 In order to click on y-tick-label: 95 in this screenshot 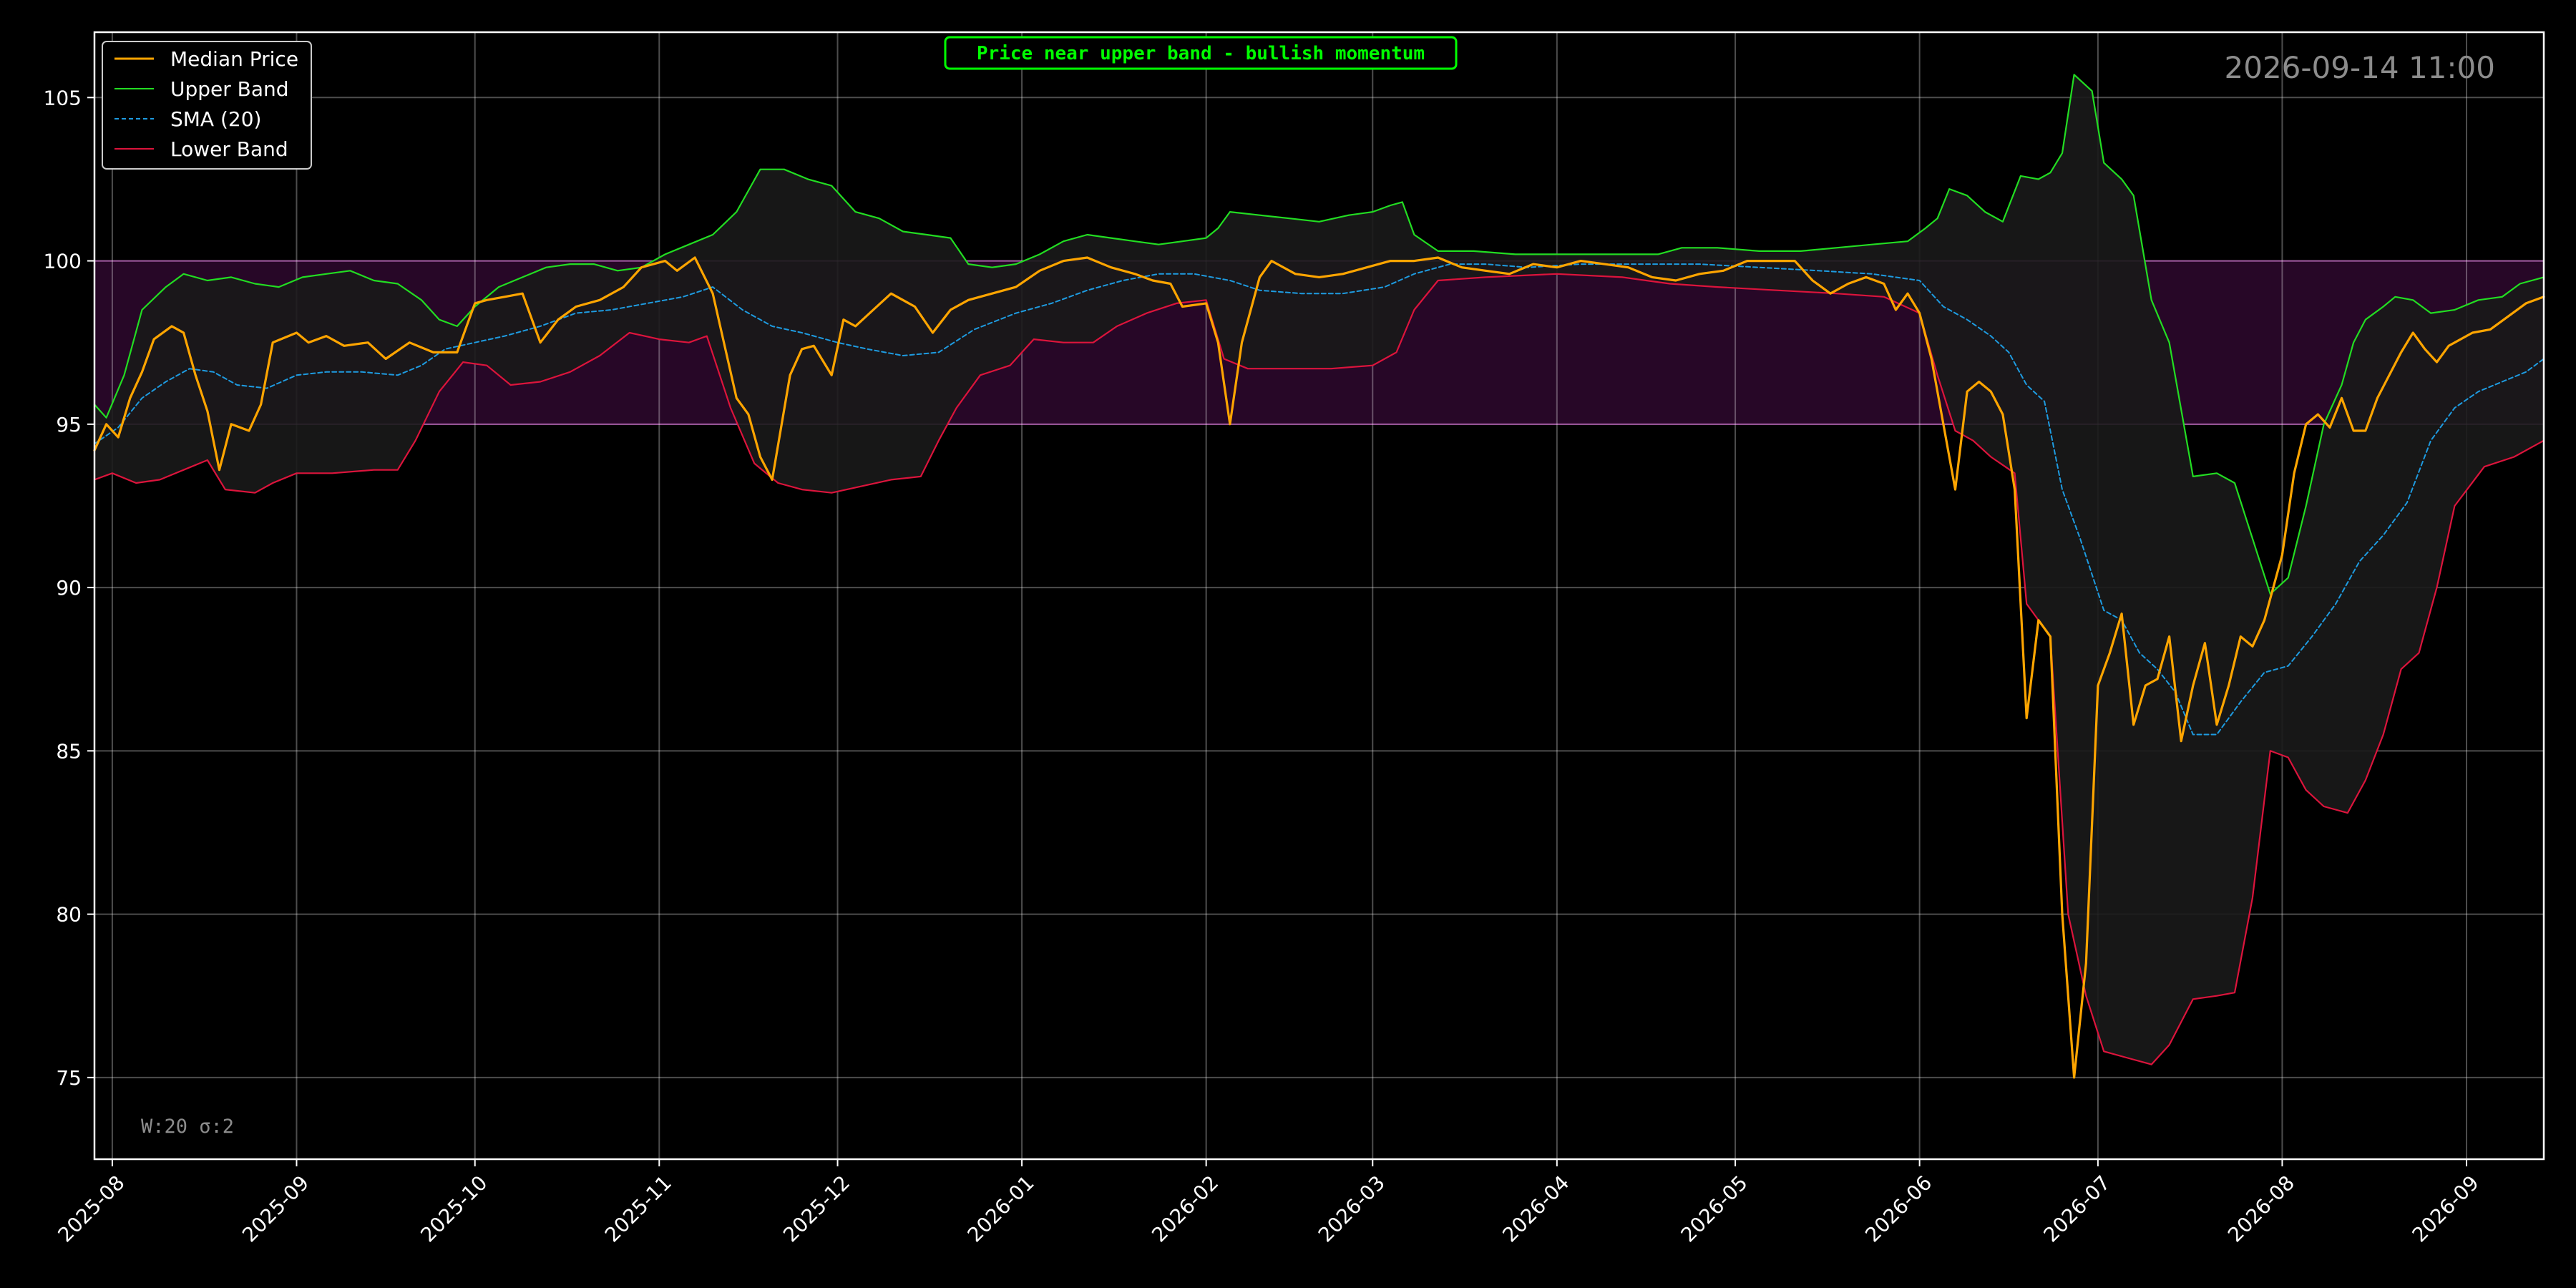, I will do `click(69, 425)`.